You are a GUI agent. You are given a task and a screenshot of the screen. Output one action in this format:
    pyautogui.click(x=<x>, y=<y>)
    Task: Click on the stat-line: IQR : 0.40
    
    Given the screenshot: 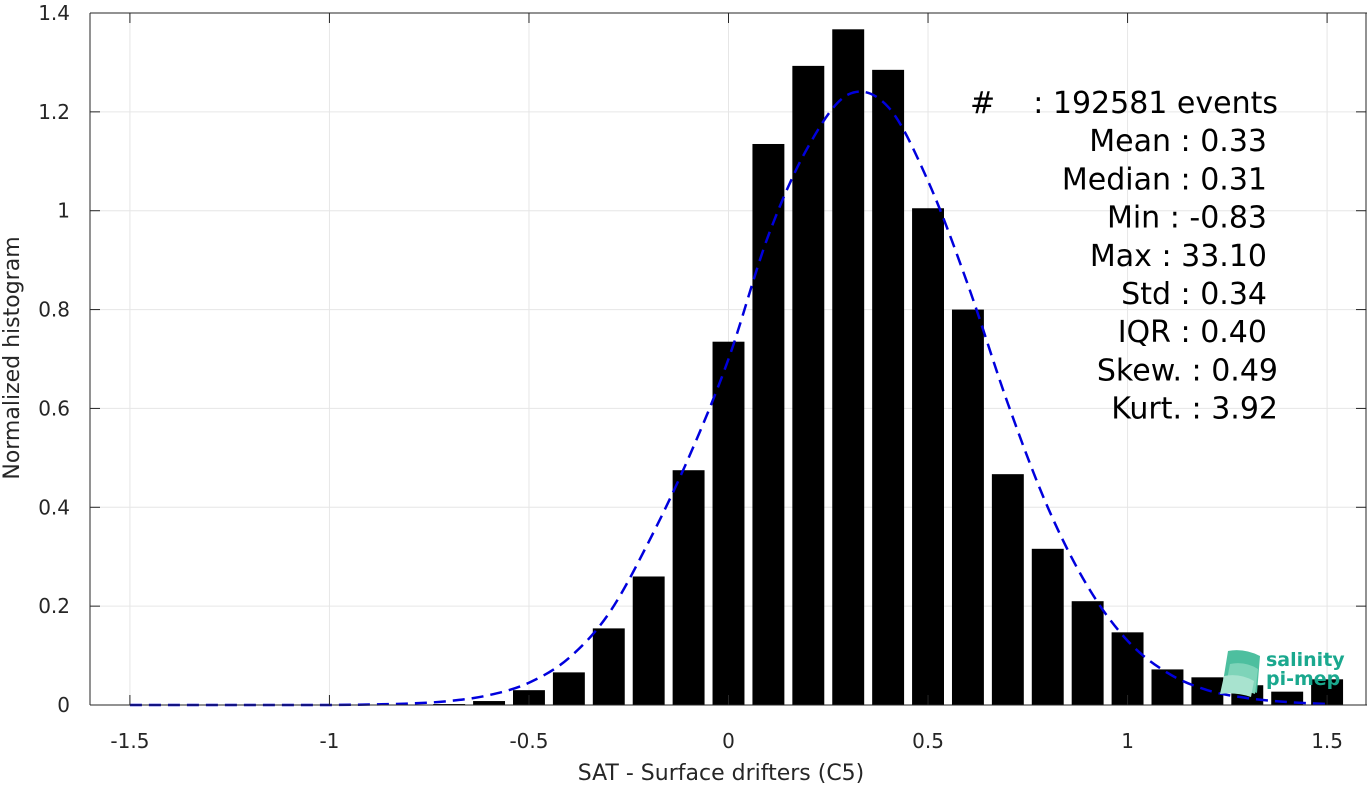 What is the action you would take?
    pyautogui.click(x=1192, y=332)
    